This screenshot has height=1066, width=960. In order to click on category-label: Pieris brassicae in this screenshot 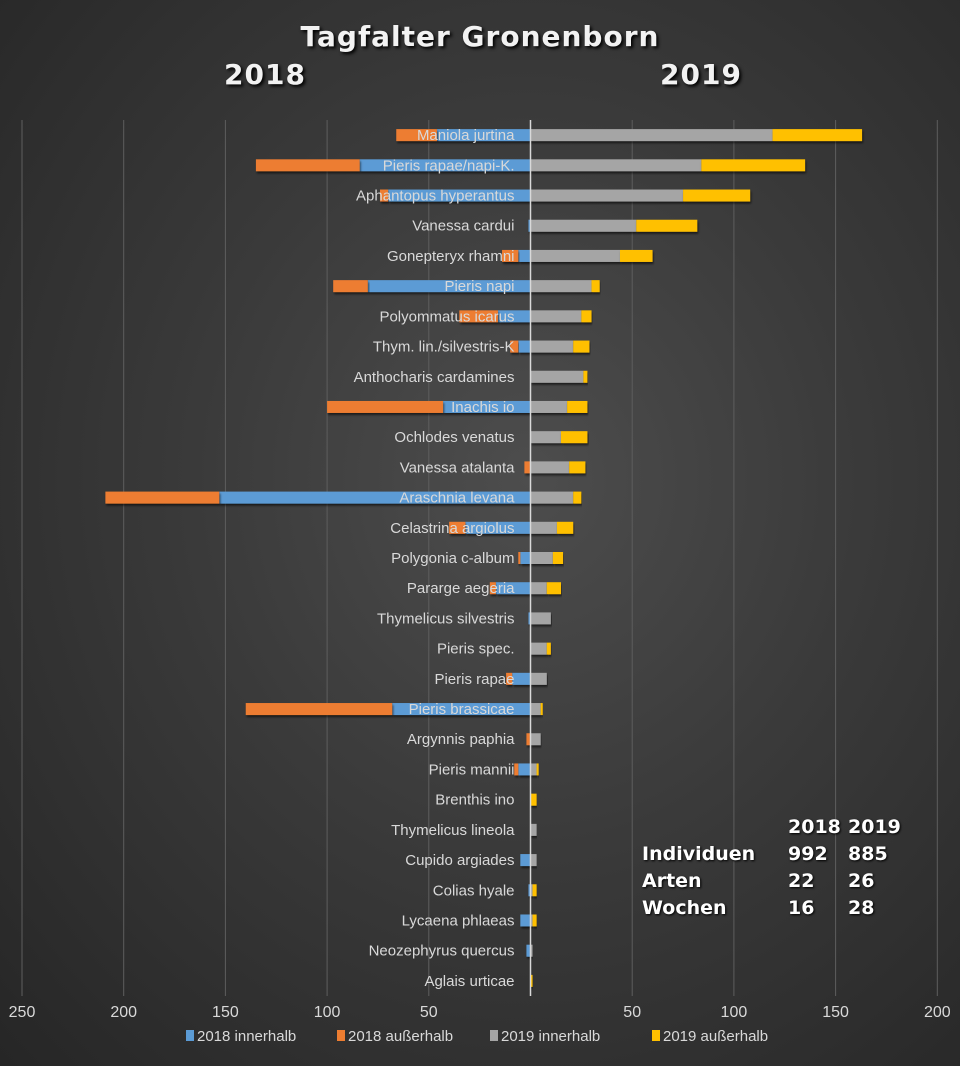, I will do `click(462, 709)`.